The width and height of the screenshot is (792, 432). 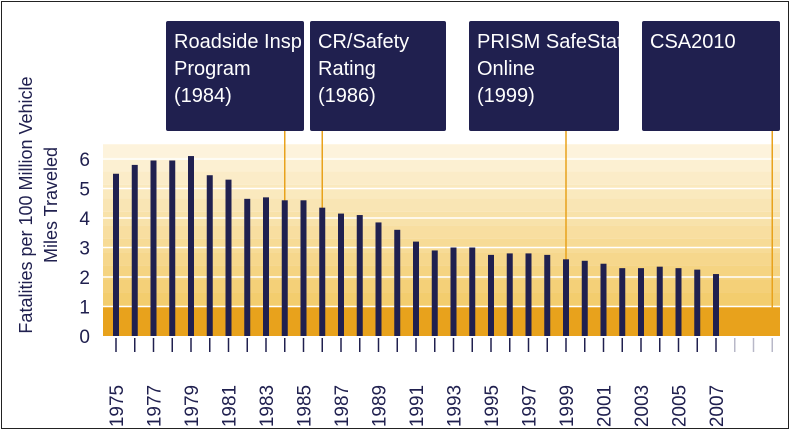 What do you see at coordinates (550, 42) in the screenshot?
I see `annotation-callout-line: PRISM SafeStat` at bounding box center [550, 42].